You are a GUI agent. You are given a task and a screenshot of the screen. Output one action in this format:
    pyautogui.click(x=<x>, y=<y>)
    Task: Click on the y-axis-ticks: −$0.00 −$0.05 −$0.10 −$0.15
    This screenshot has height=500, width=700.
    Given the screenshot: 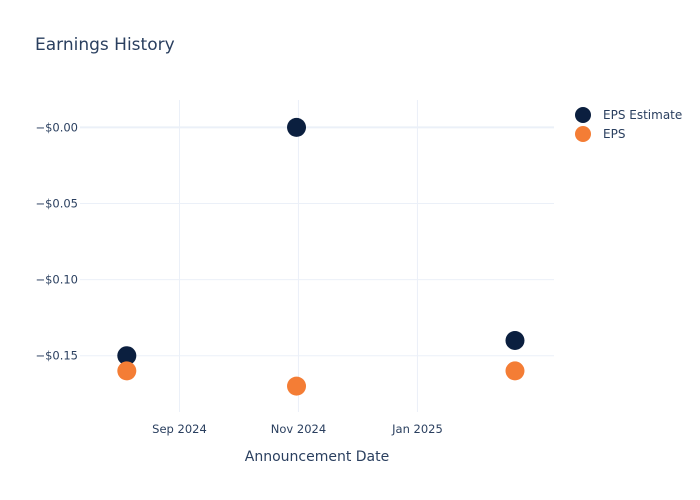 What is the action you would take?
    pyautogui.click(x=56, y=241)
    